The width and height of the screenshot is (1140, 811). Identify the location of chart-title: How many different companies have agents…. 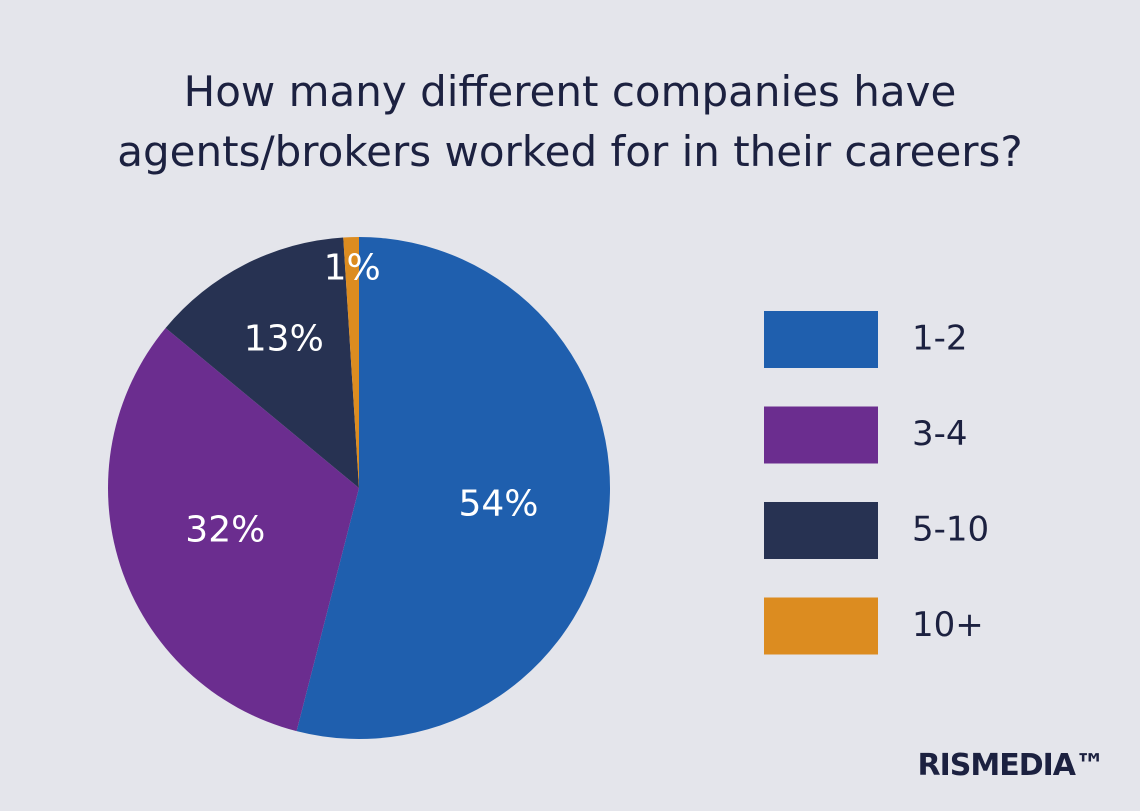
(570, 121).